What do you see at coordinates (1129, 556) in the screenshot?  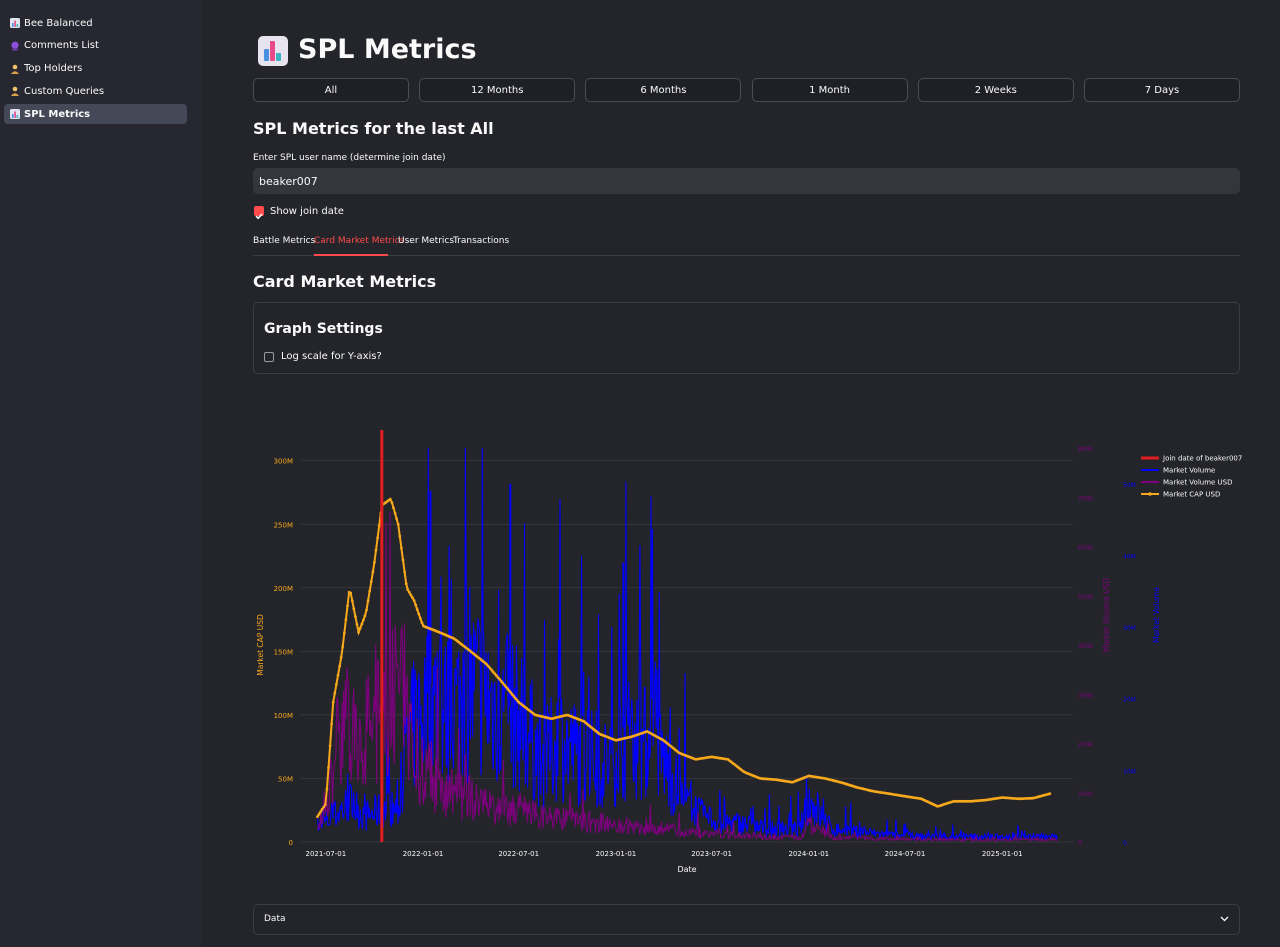 I see `y-volume-tick-label: 40M` at bounding box center [1129, 556].